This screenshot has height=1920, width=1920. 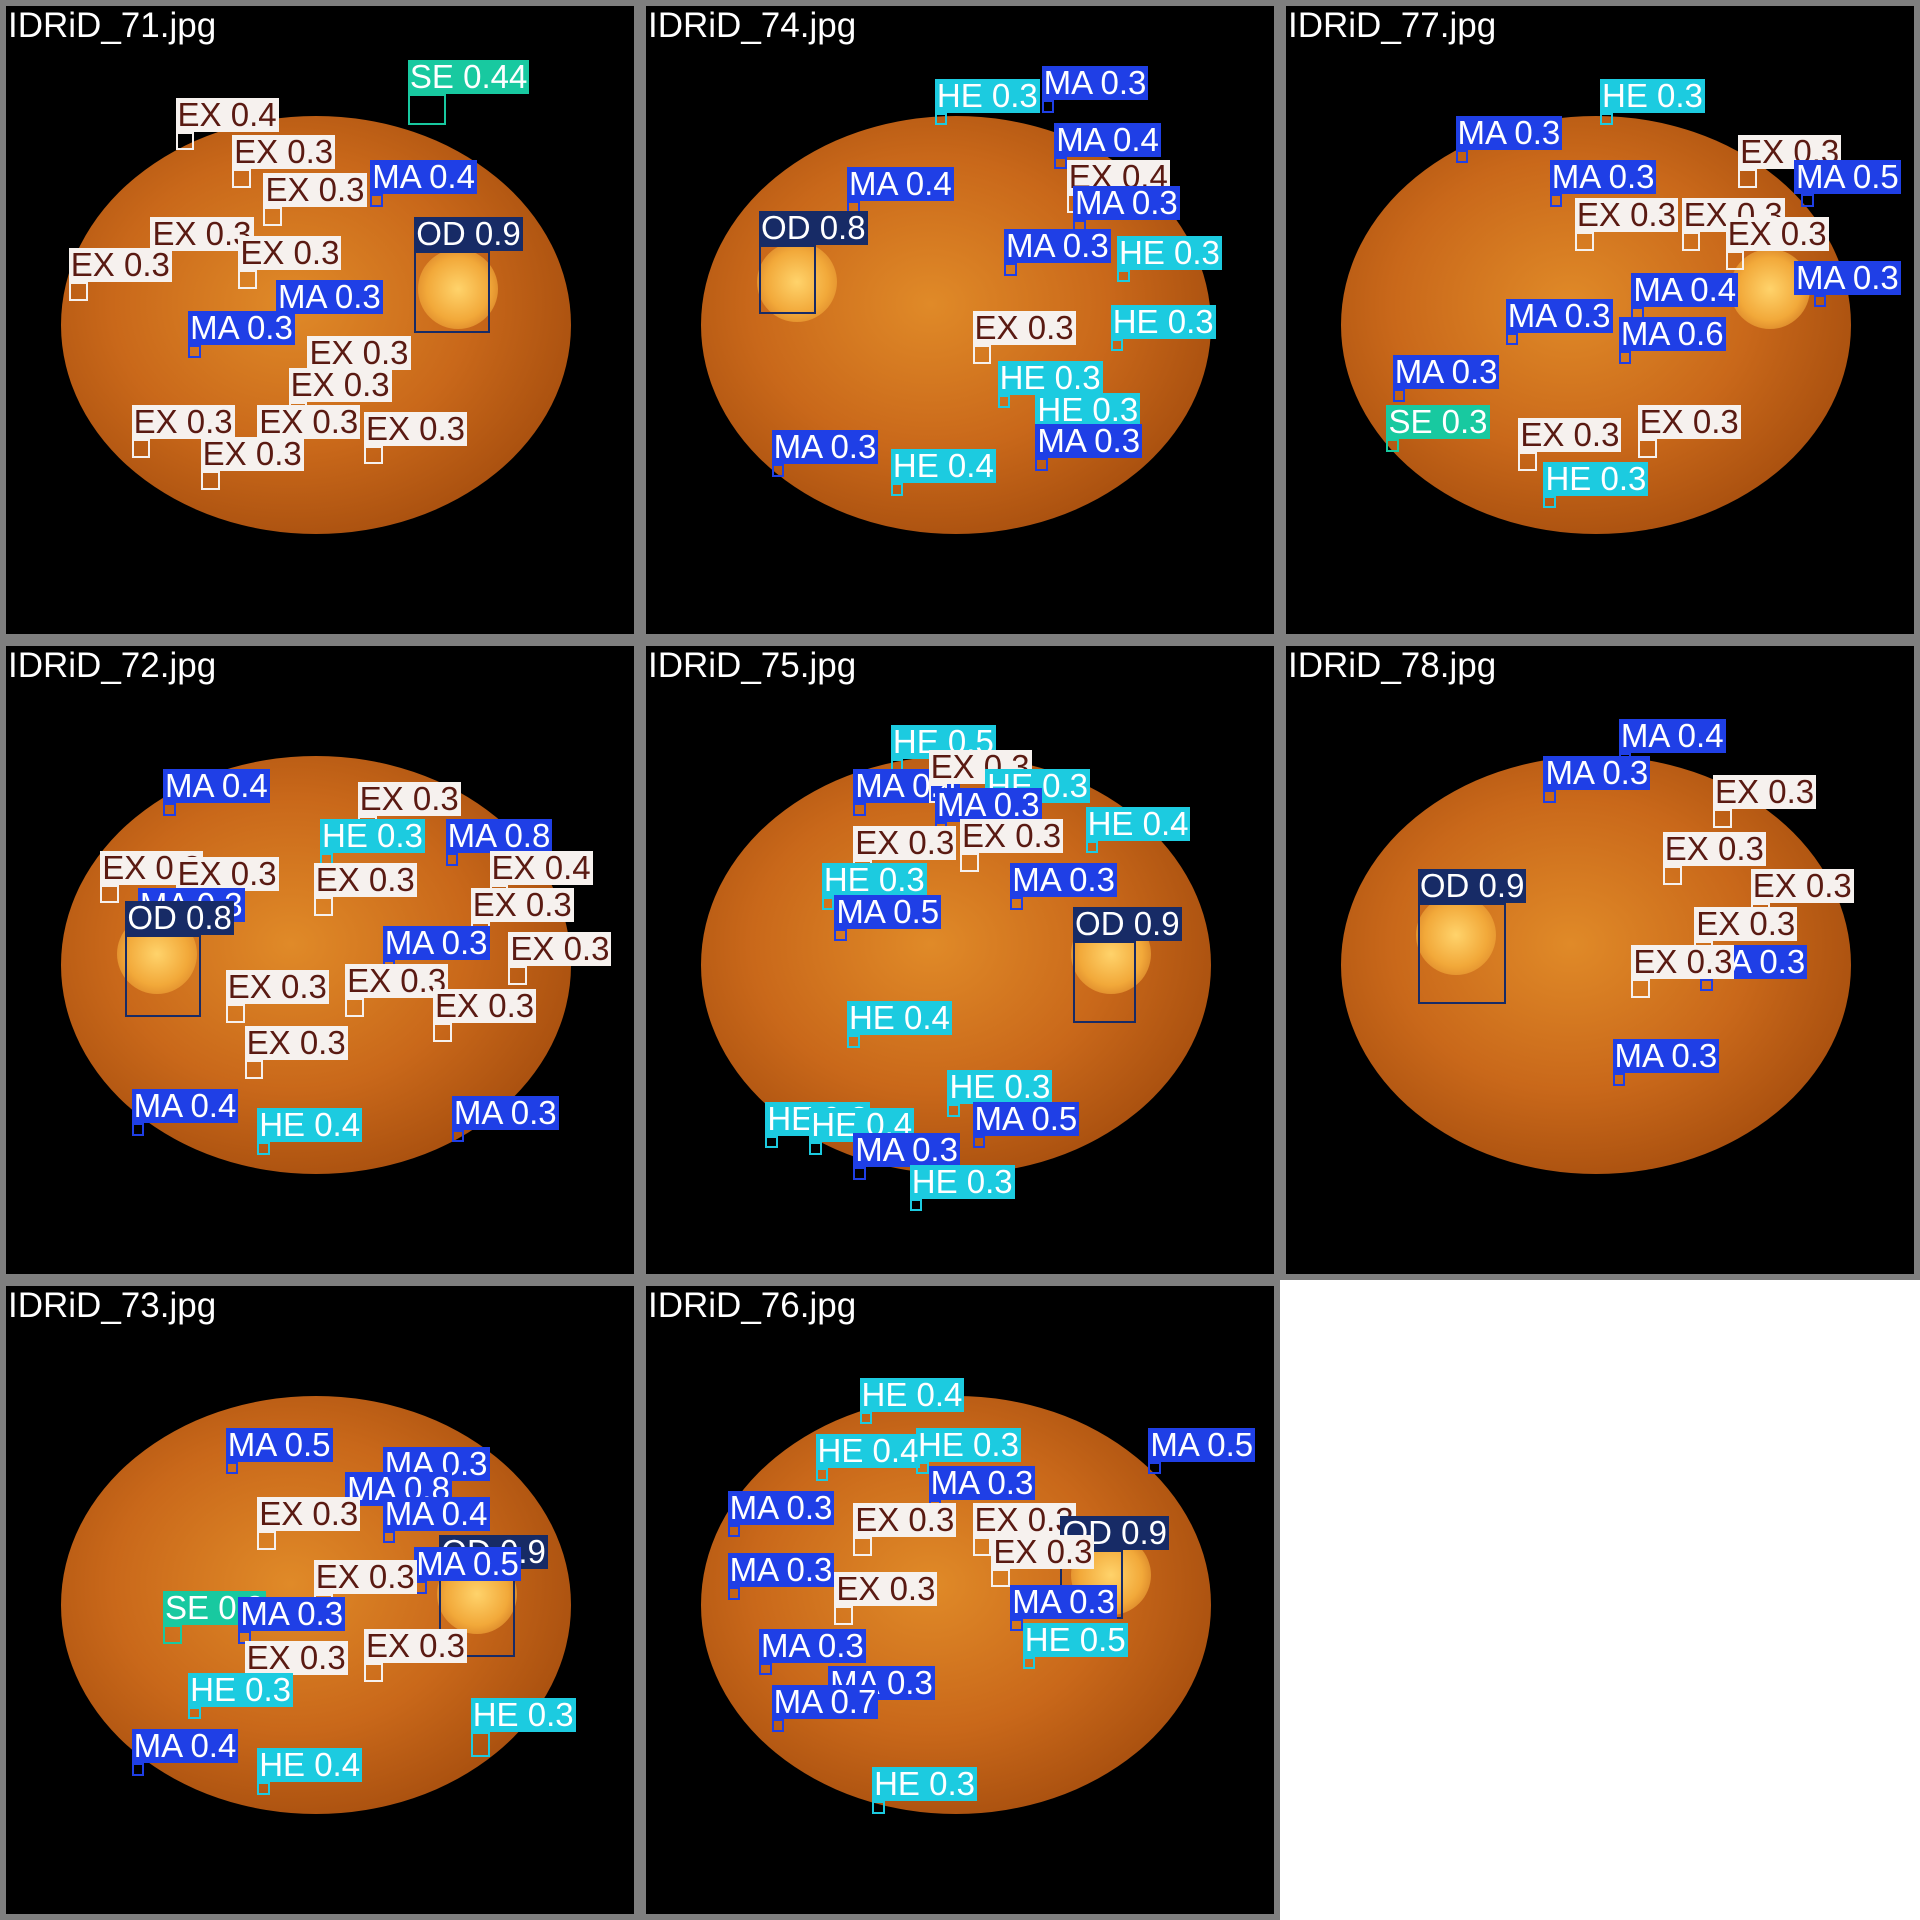 I want to click on detection-label: OD 0.9, so click(x=1127, y=924).